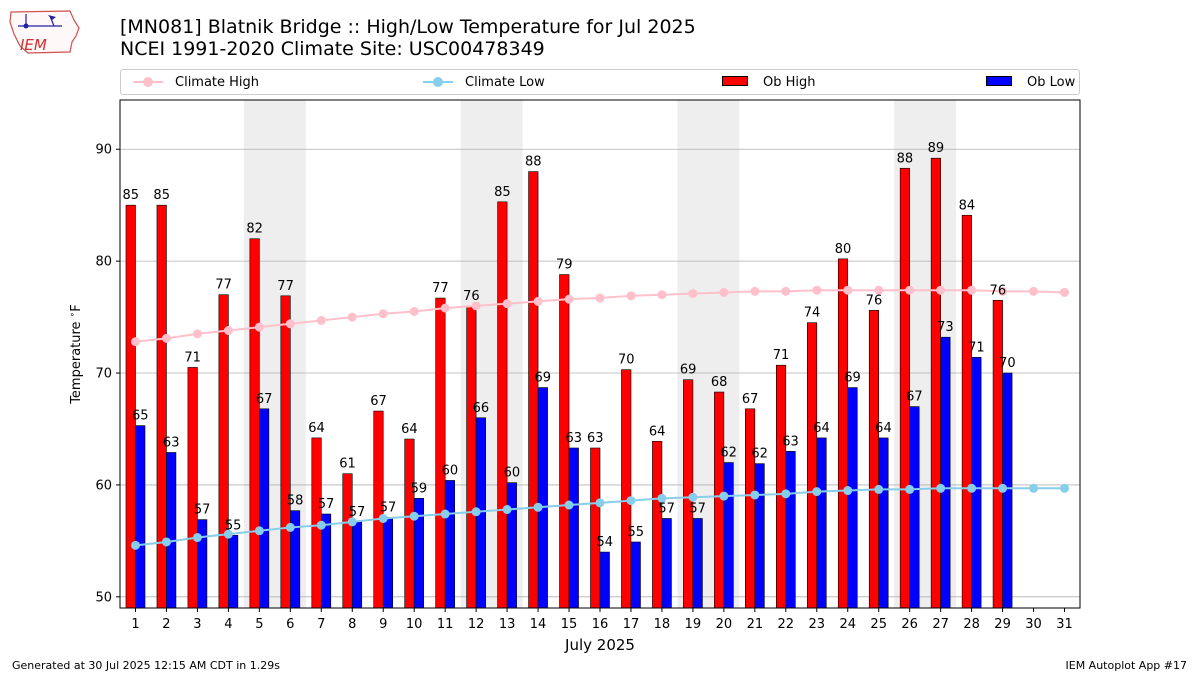 This screenshot has height=675, width=1200. What do you see at coordinates (321, 624) in the screenshot?
I see `x-tick-label-7: 7` at bounding box center [321, 624].